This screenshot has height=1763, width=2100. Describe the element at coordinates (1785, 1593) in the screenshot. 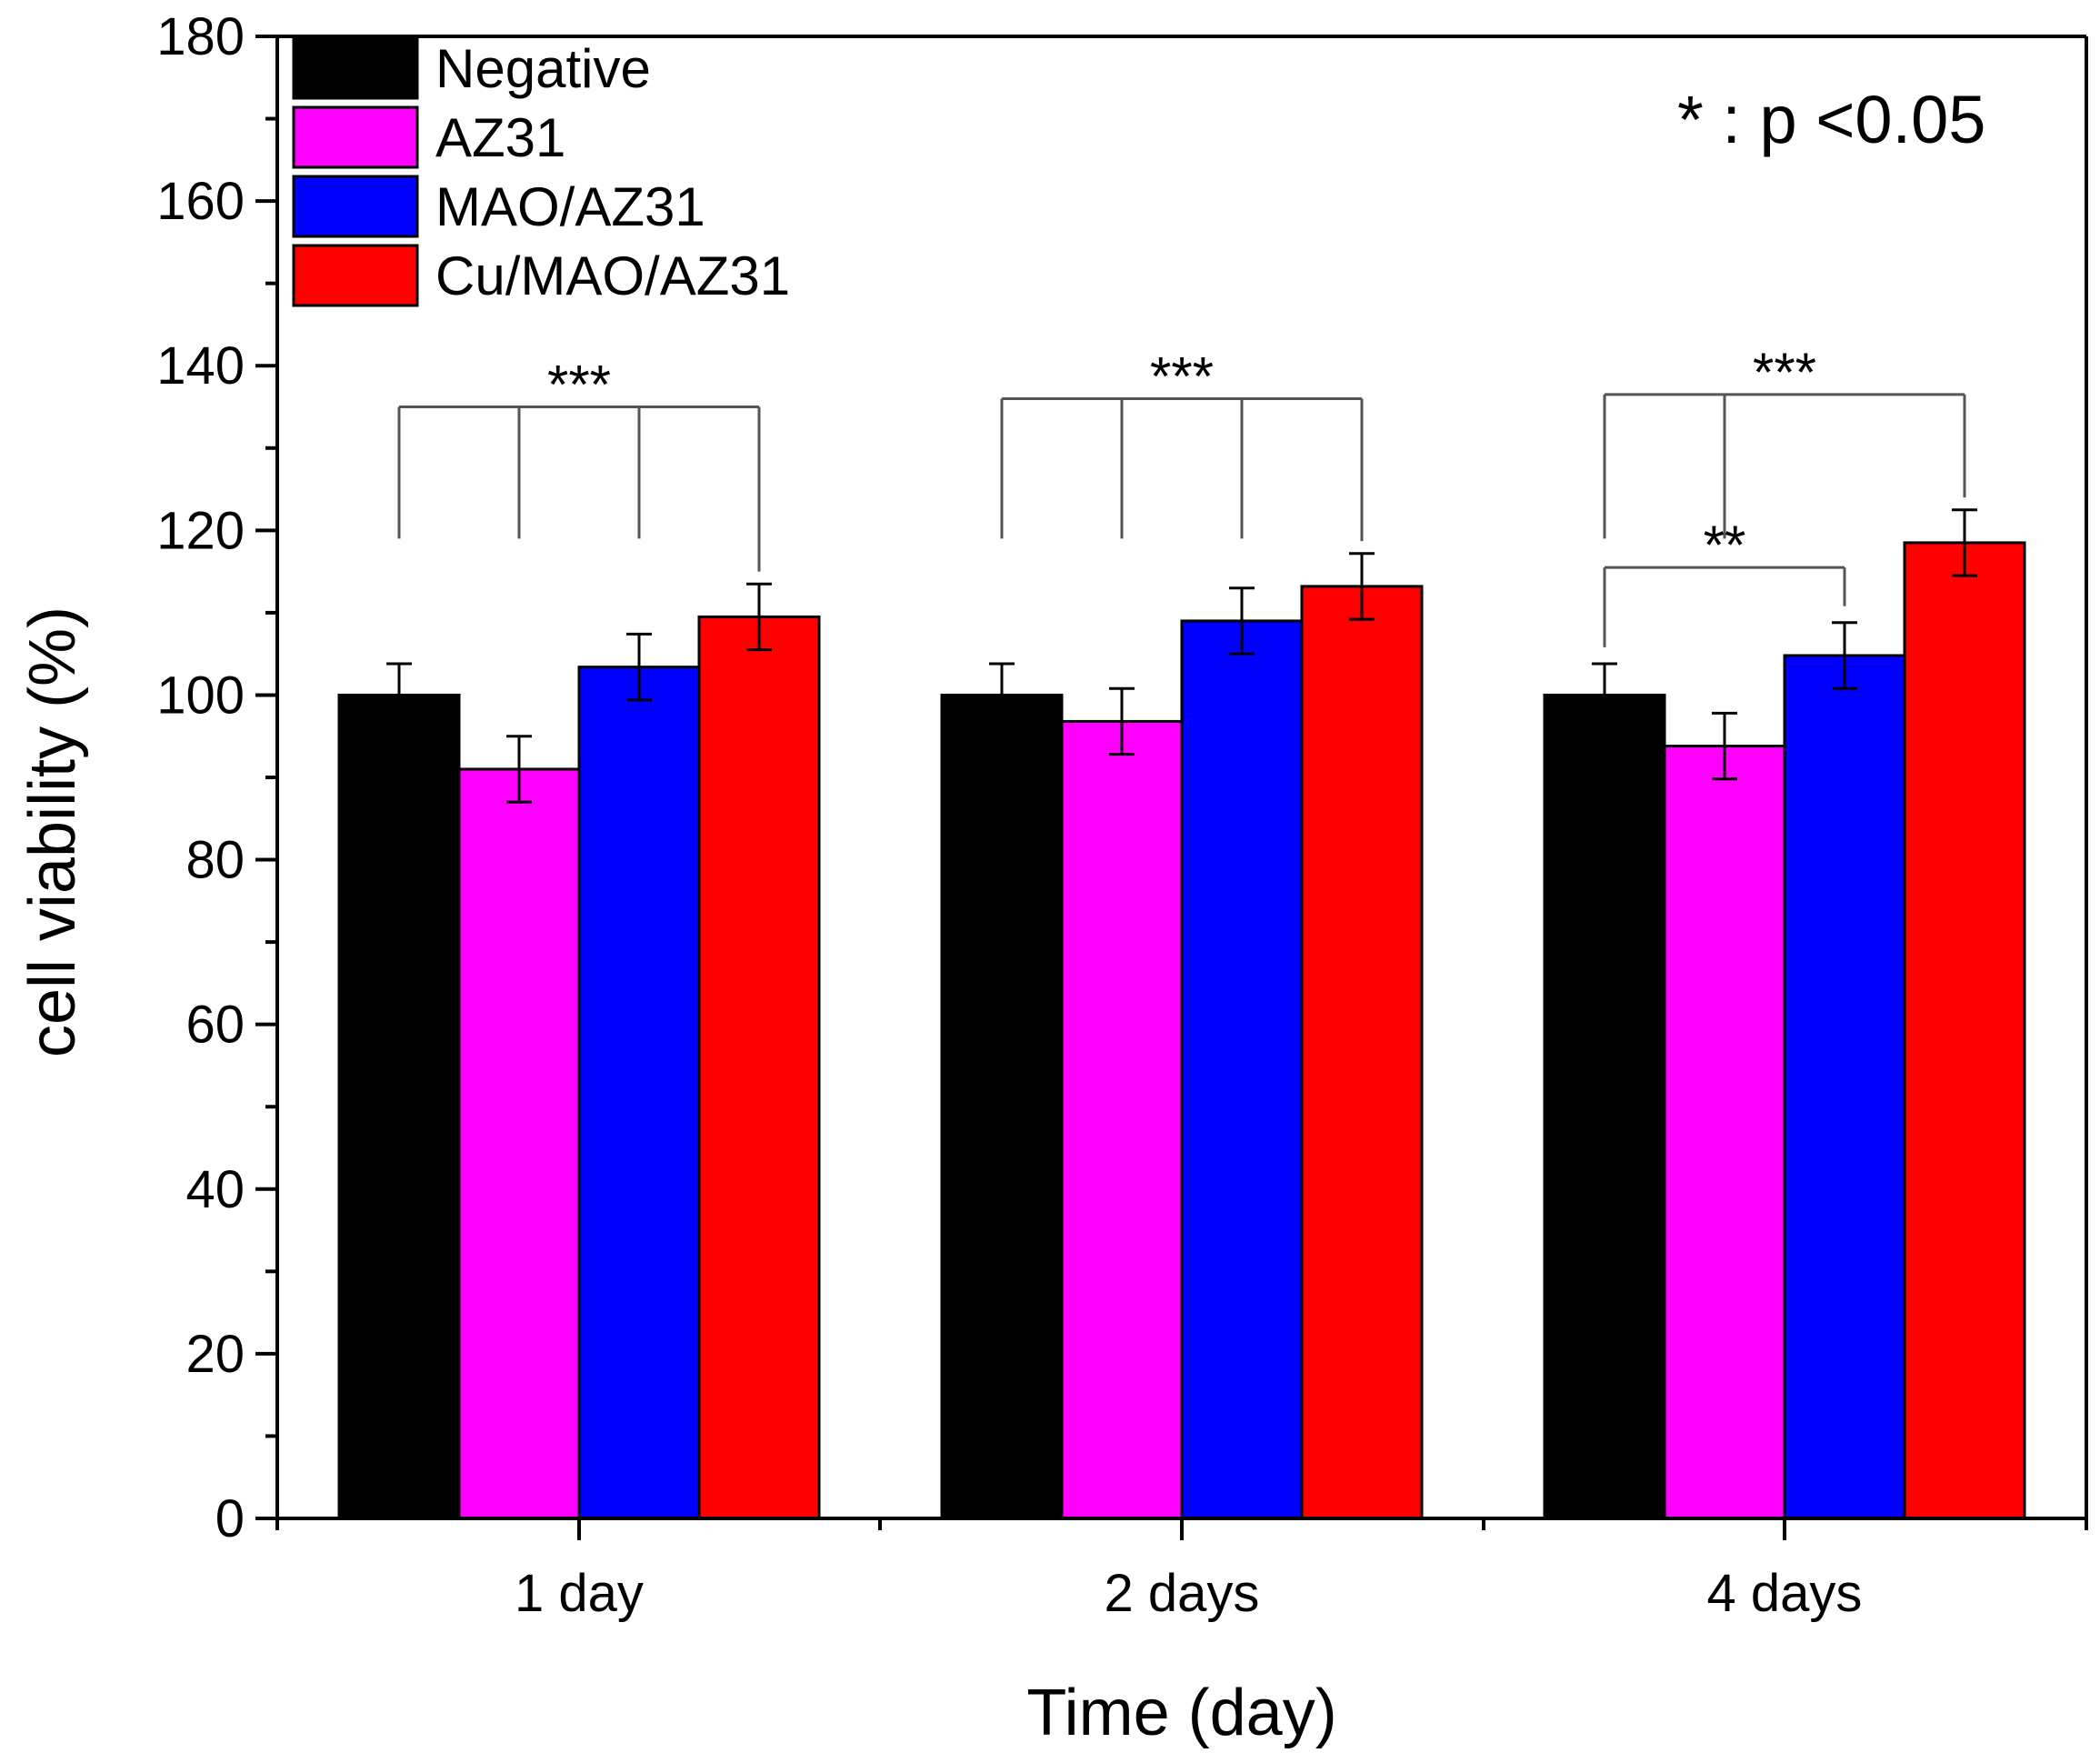

I see `x-tick-label-2: 4 days` at that location.